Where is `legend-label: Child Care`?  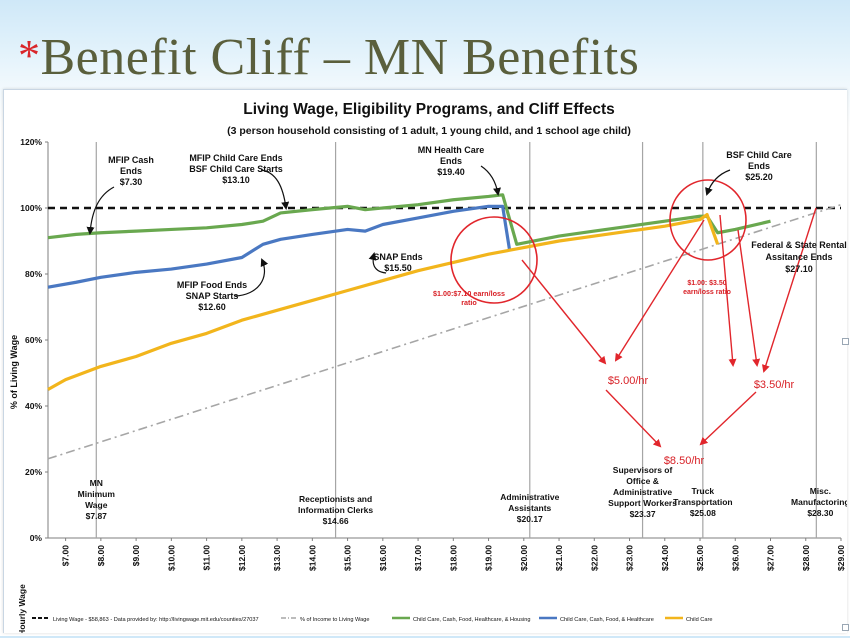
legend-label: Child Care is located at coordinates (699, 620).